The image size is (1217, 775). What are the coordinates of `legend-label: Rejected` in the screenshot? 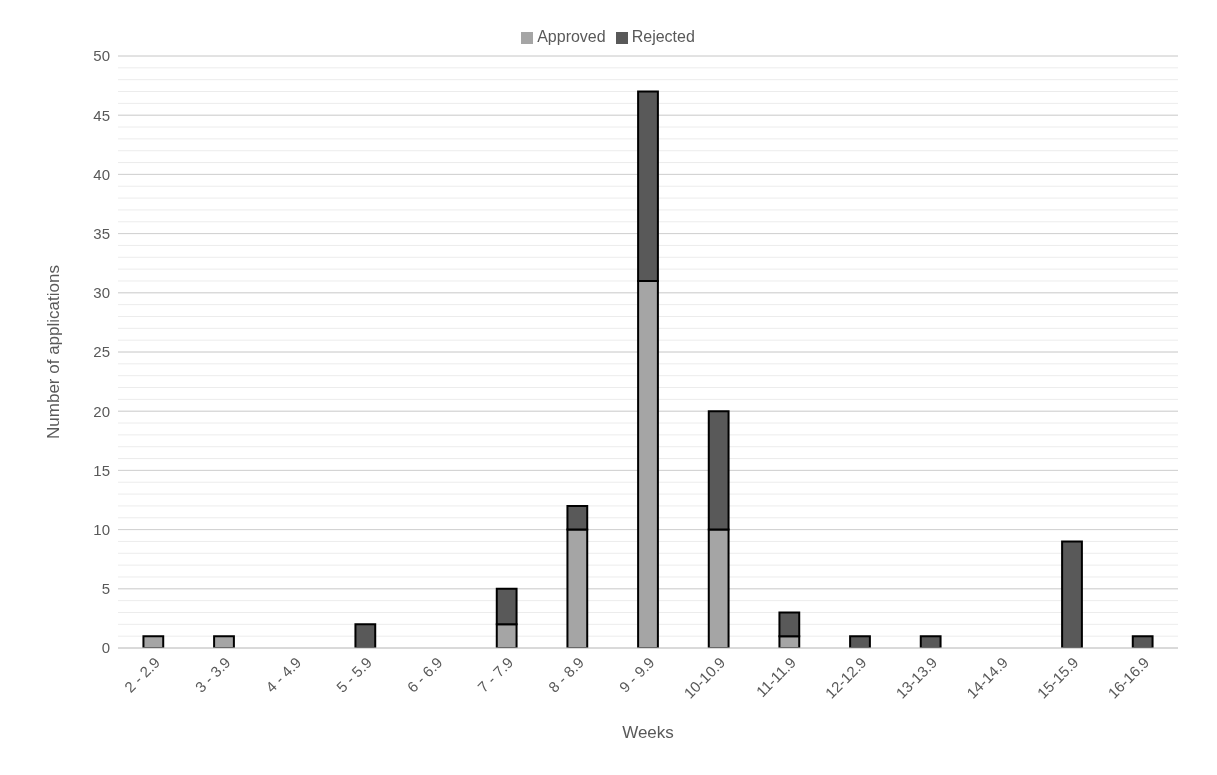 It's located at (663, 36).